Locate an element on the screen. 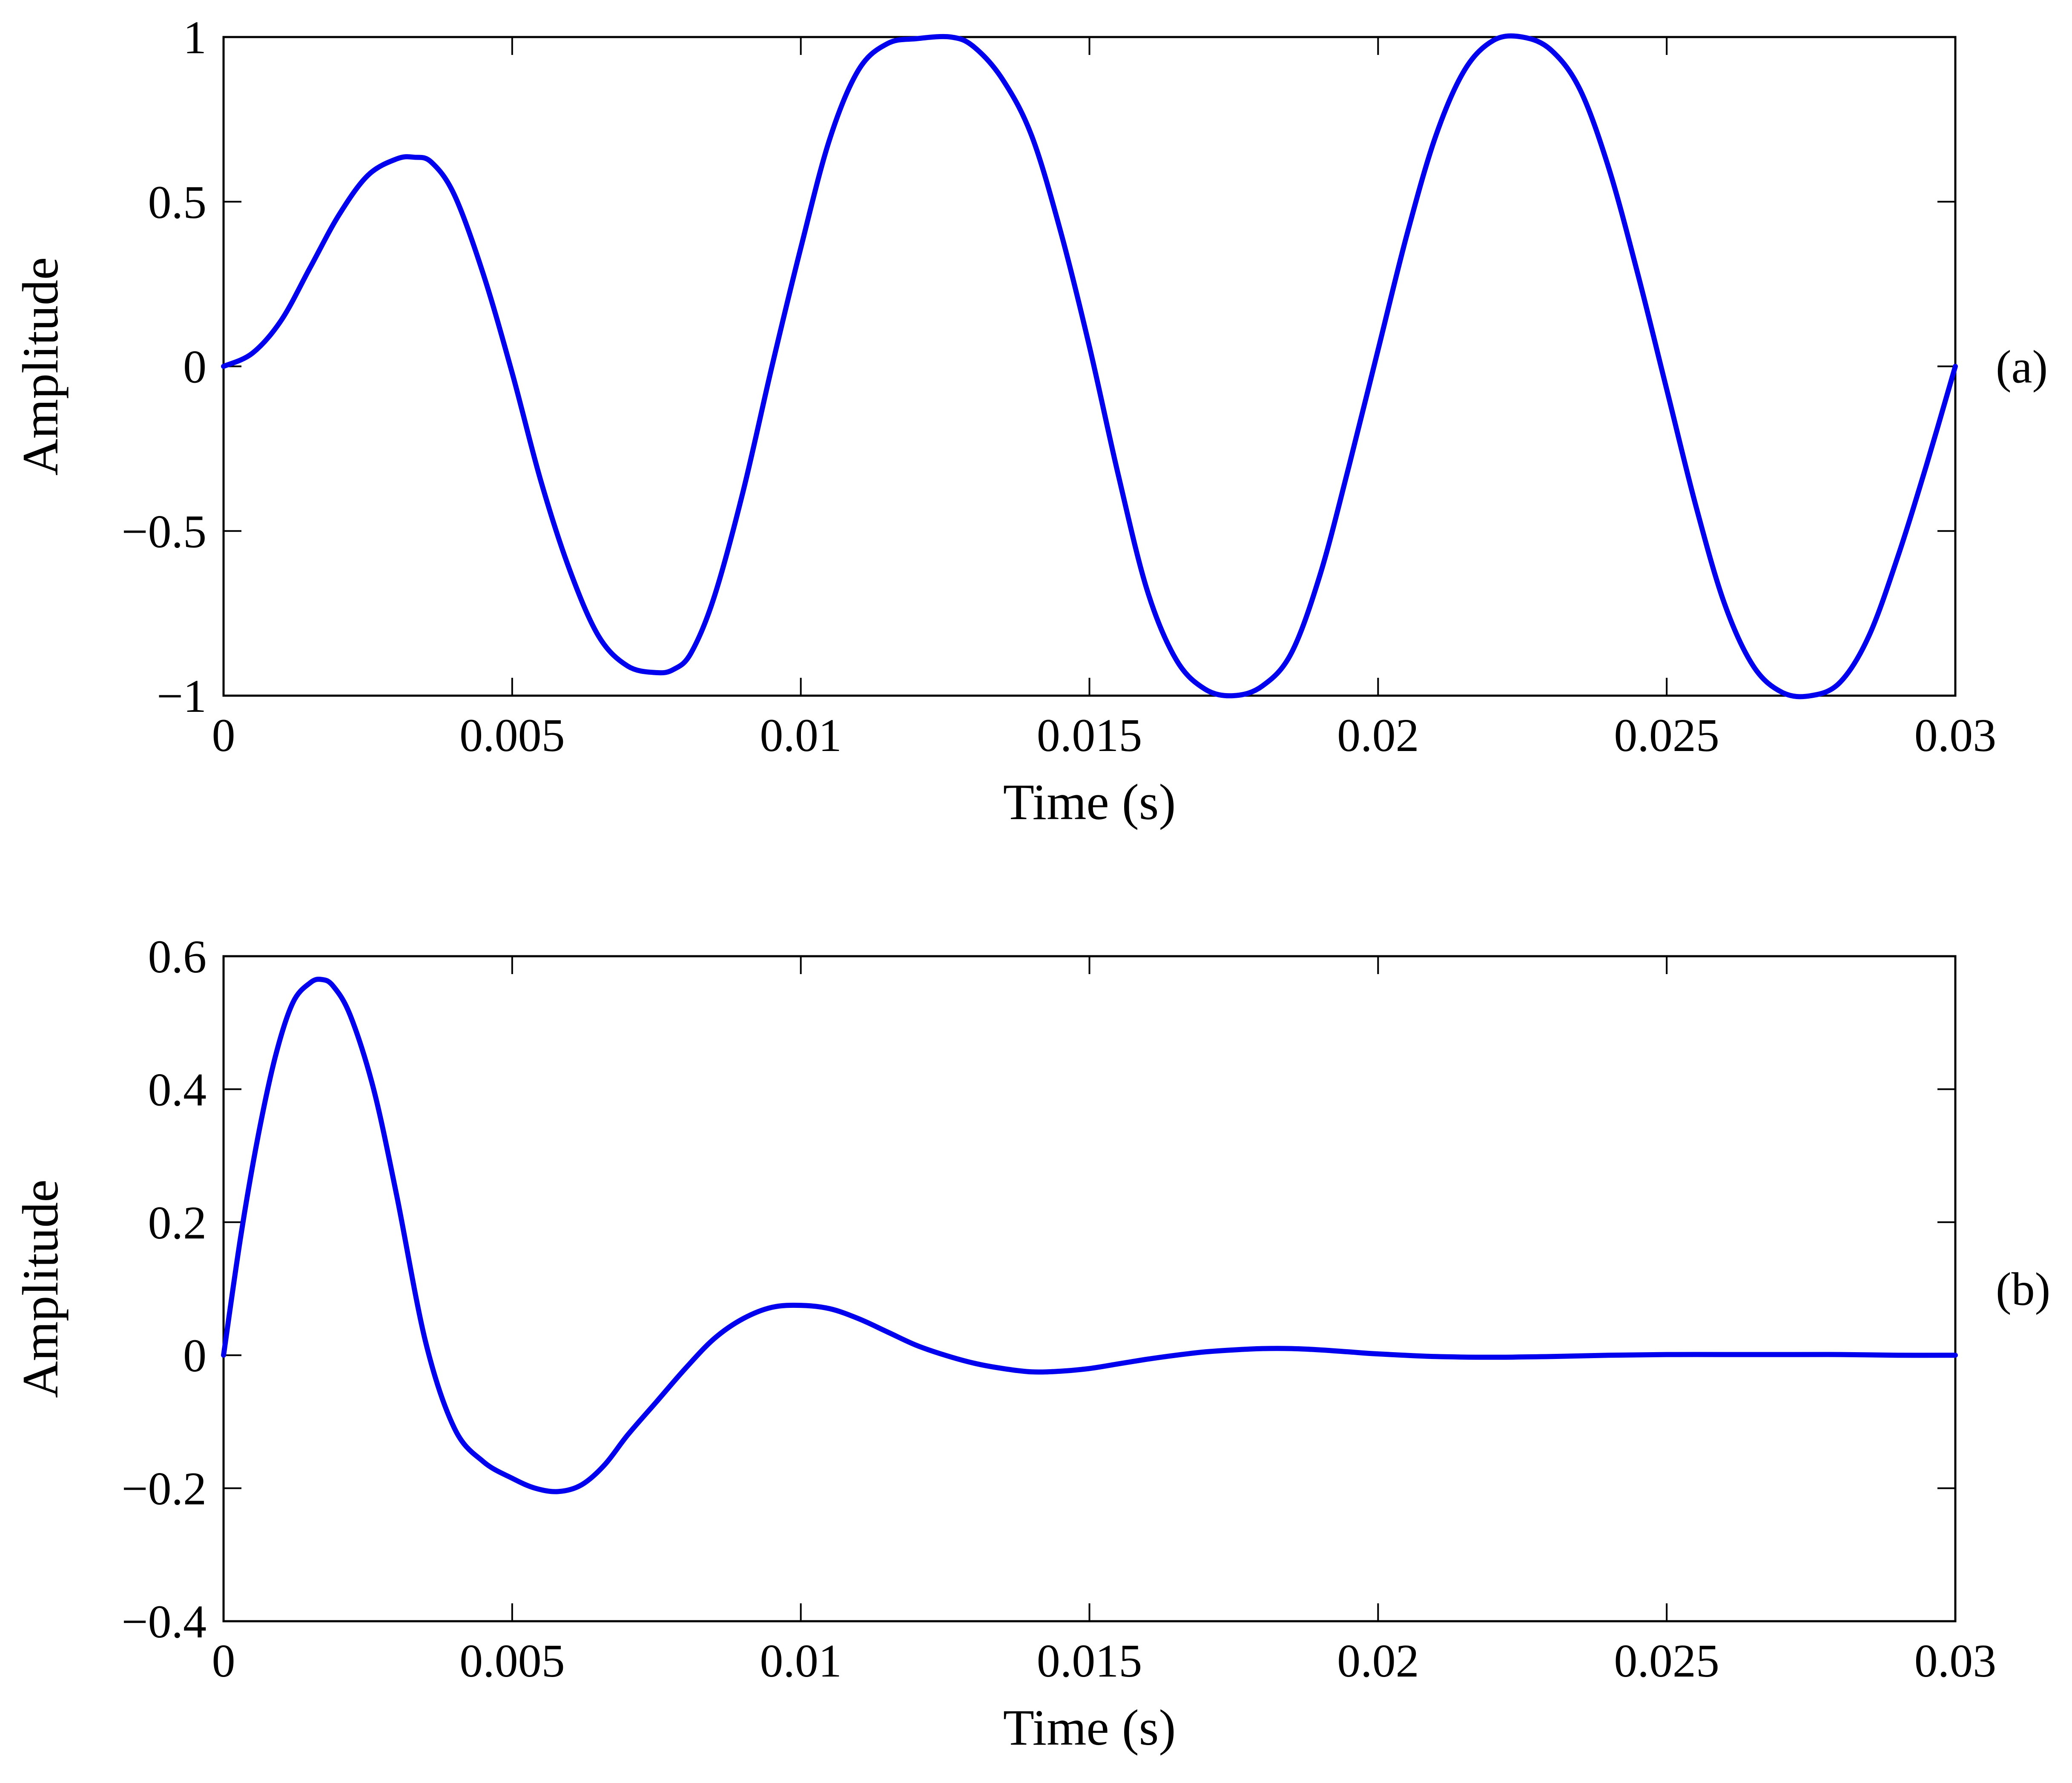 Image resolution: width=2072 pixels, height=1783 pixels. y-tick-label: 0.4 is located at coordinates (177, 1089).